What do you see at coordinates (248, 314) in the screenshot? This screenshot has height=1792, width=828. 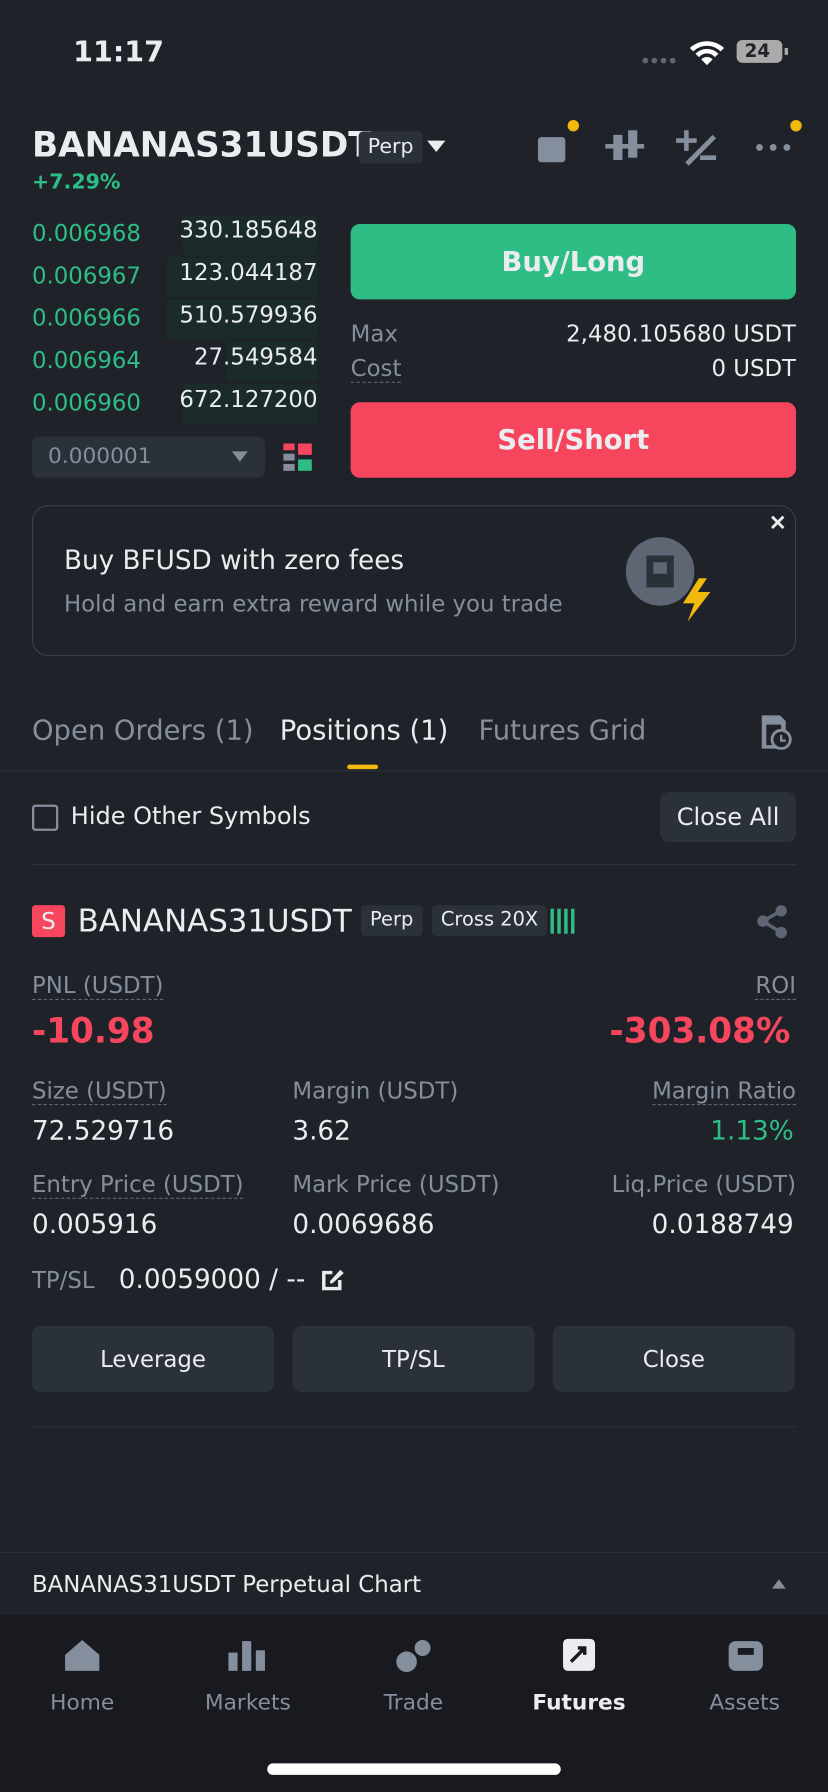 I see `bid-amount: 510.579936` at bounding box center [248, 314].